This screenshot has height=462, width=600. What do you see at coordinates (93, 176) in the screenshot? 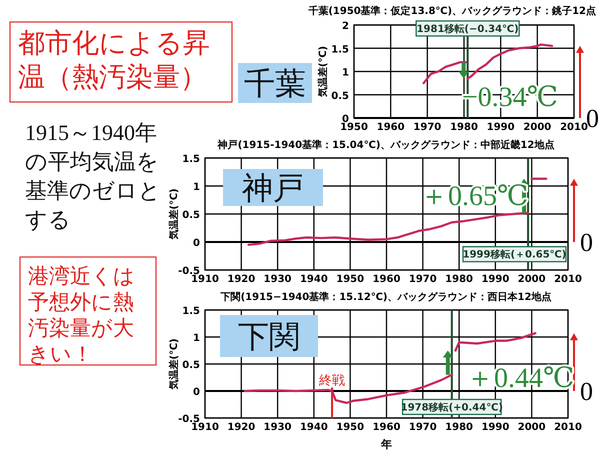
I see `text: 1915～1940年の平均気温を基準のゼロとする` at bounding box center [93, 176].